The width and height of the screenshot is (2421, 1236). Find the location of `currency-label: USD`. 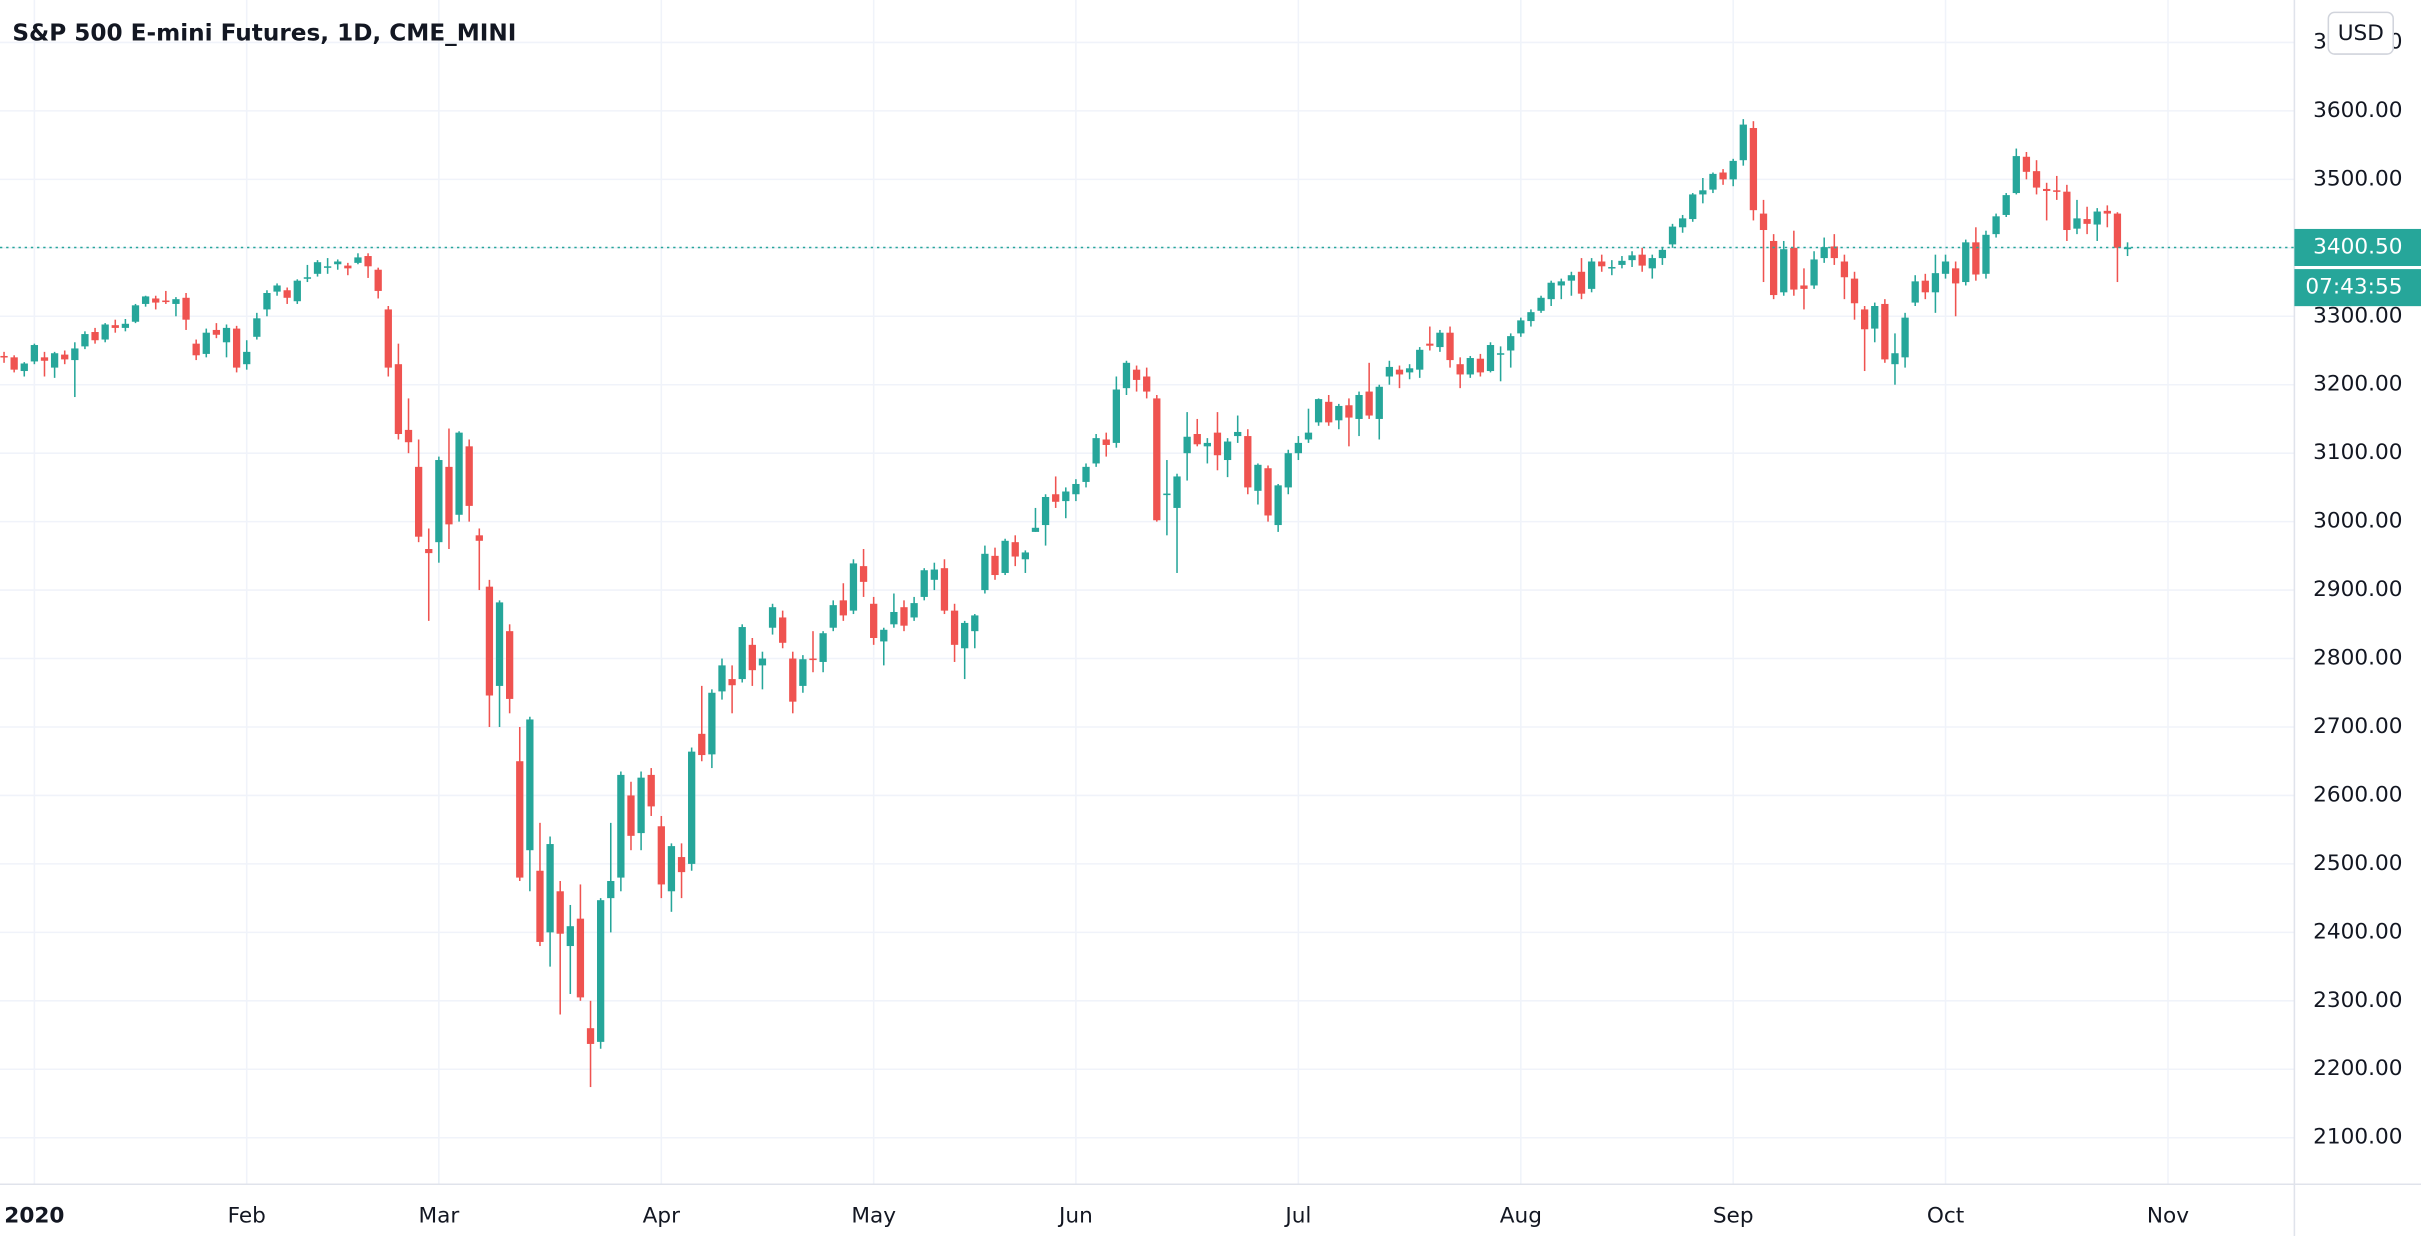

currency-label: USD is located at coordinates (2361, 33).